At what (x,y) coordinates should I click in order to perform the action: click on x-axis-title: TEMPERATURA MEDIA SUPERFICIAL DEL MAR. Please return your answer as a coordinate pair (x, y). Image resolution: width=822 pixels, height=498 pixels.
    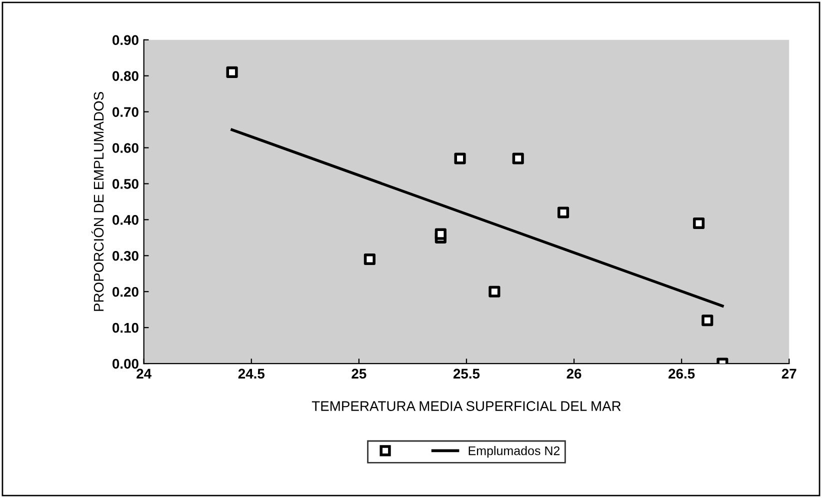
    Looking at the image, I should click on (466, 406).